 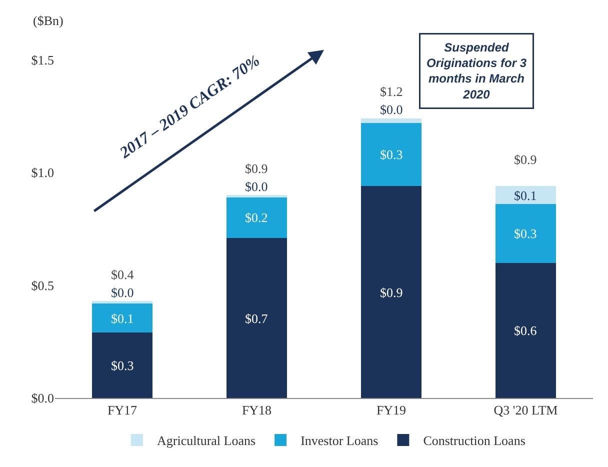 What do you see at coordinates (48, 20) in the screenshot?
I see `y-axis-title: ($Bn)` at bounding box center [48, 20].